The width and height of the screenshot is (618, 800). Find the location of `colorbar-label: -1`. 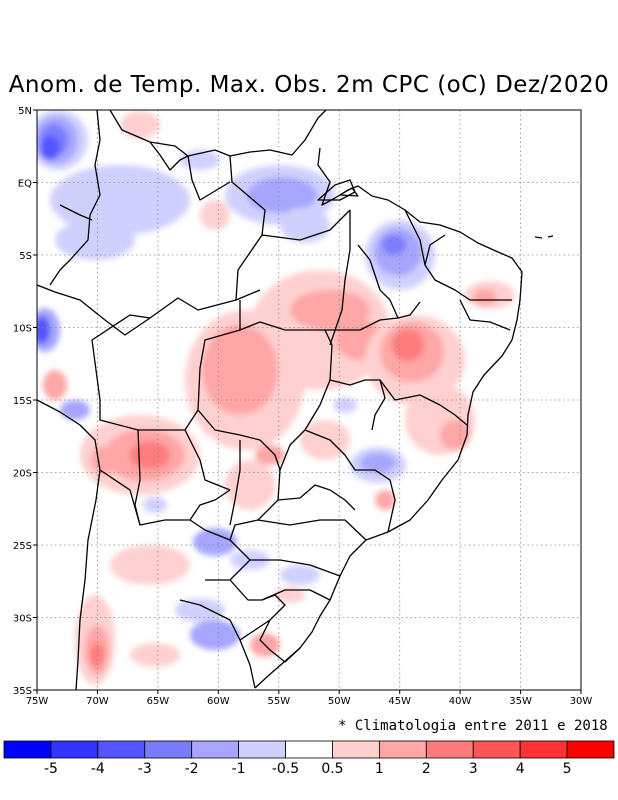

colorbar-label: -1 is located at coordinates (239, 769).